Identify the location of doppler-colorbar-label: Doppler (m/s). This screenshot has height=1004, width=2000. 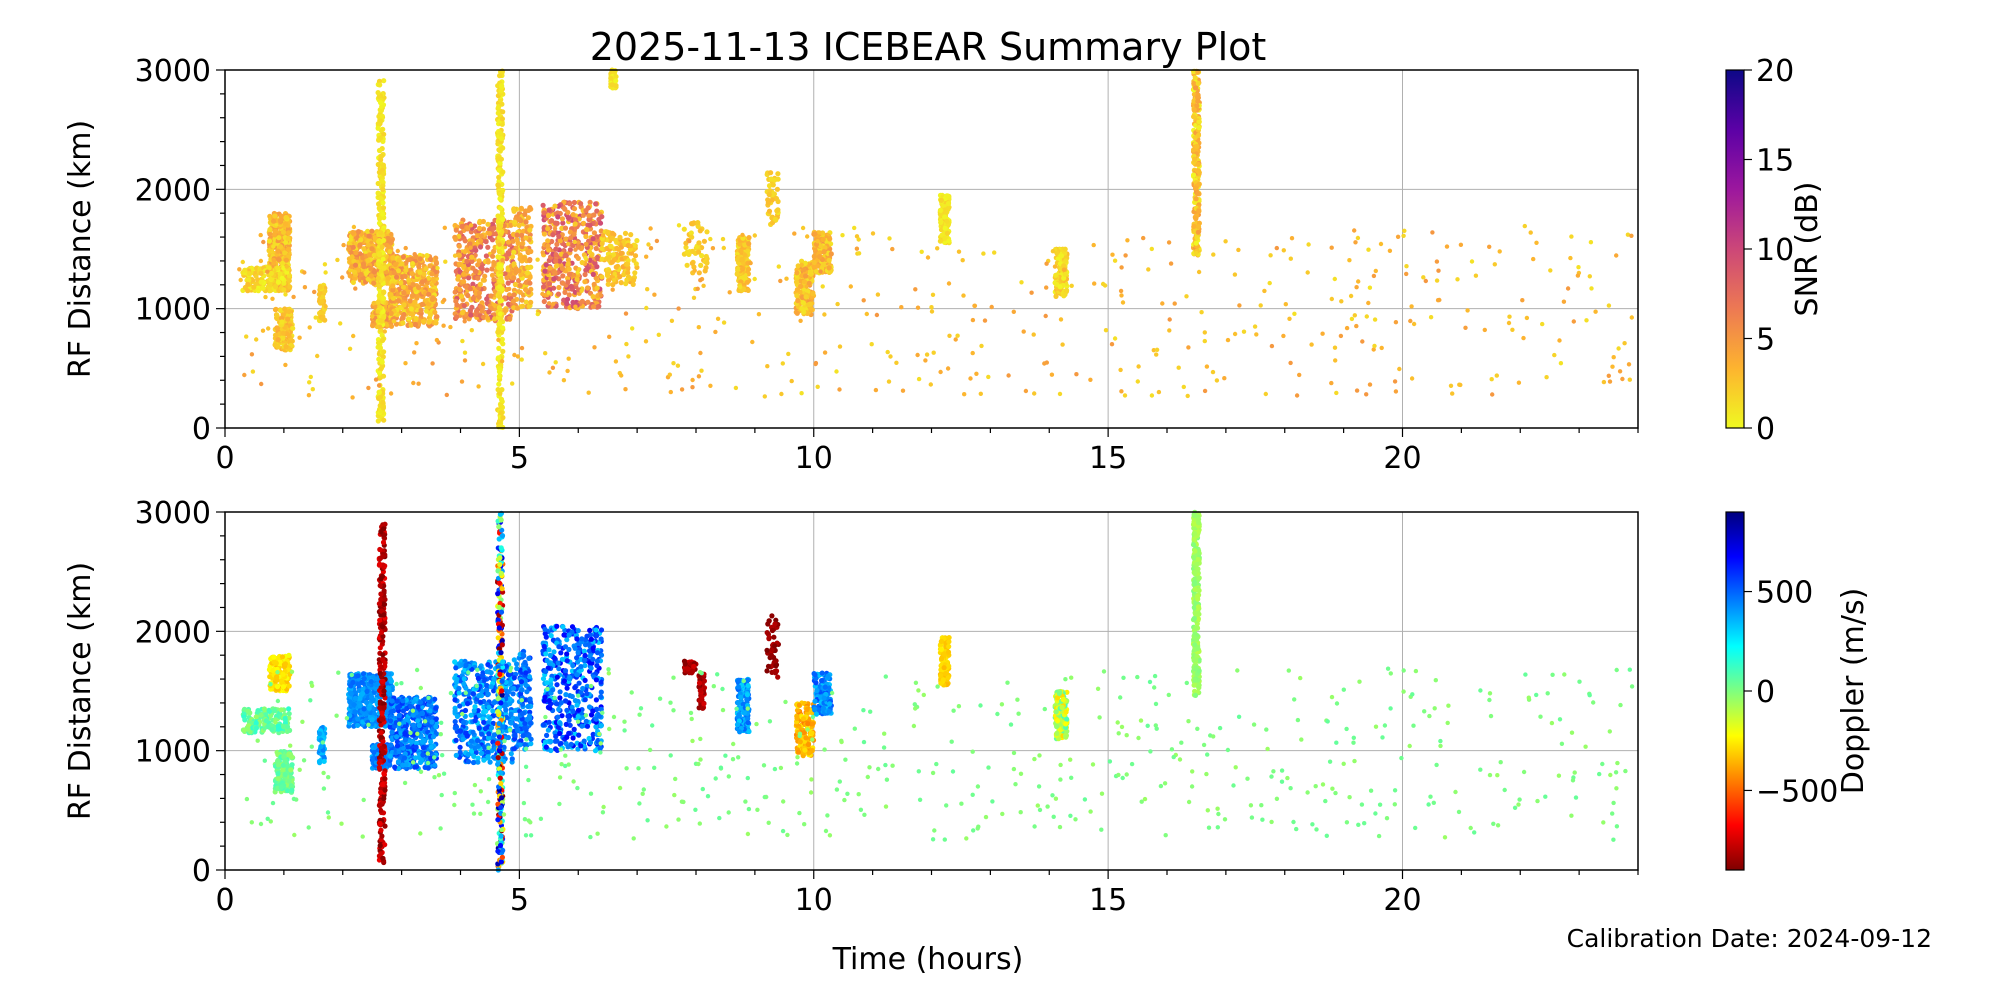
(1853, 691).